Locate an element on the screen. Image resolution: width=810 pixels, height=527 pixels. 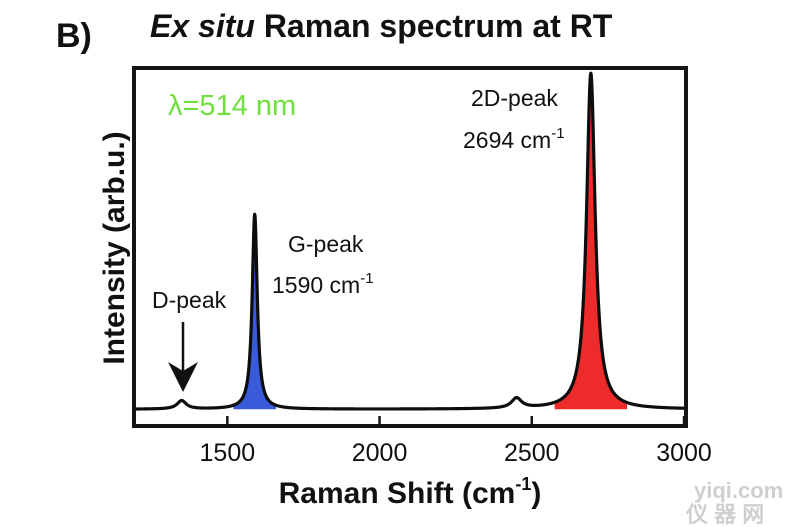
x-tick-label-3000: 3000 is located at coordinates (684, 453).